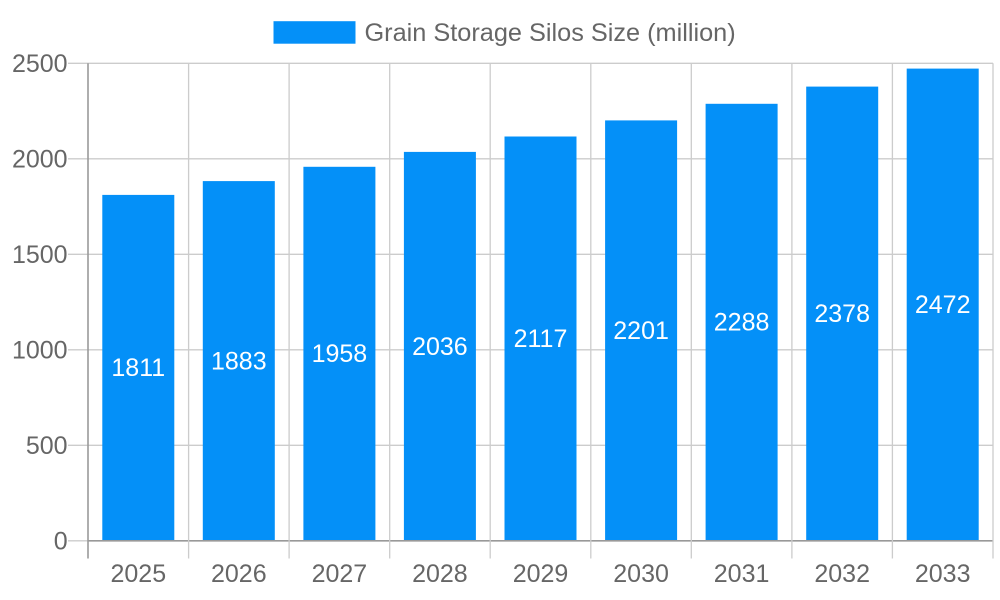  Describe the element at coordinates (943, 574) in the screenshot. I see `svg-text: 2033` at that location.